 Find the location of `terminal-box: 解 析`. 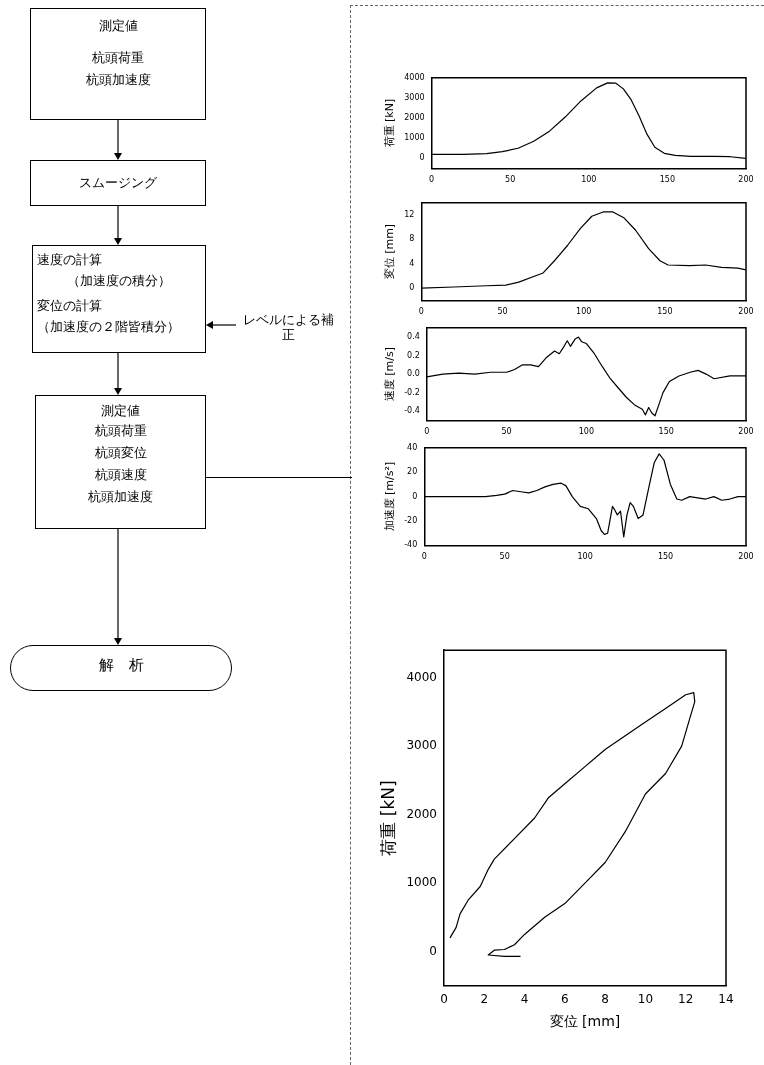

terminal-box: 解 析 is located at coordinates (121, 668).